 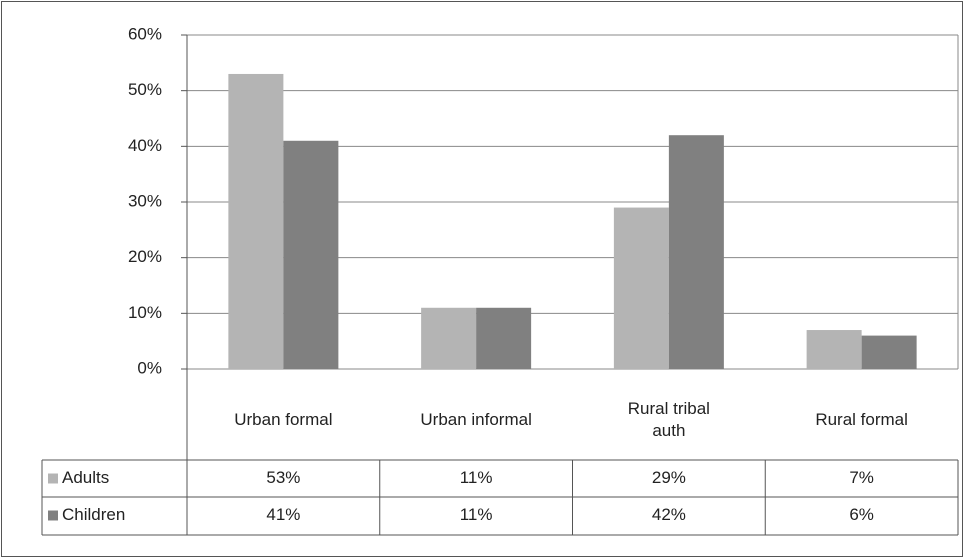 What do you see at coordinates (145, 200) in the screenshot?
I see `y-tick-label: 30%` at bounding box center [145, 200].